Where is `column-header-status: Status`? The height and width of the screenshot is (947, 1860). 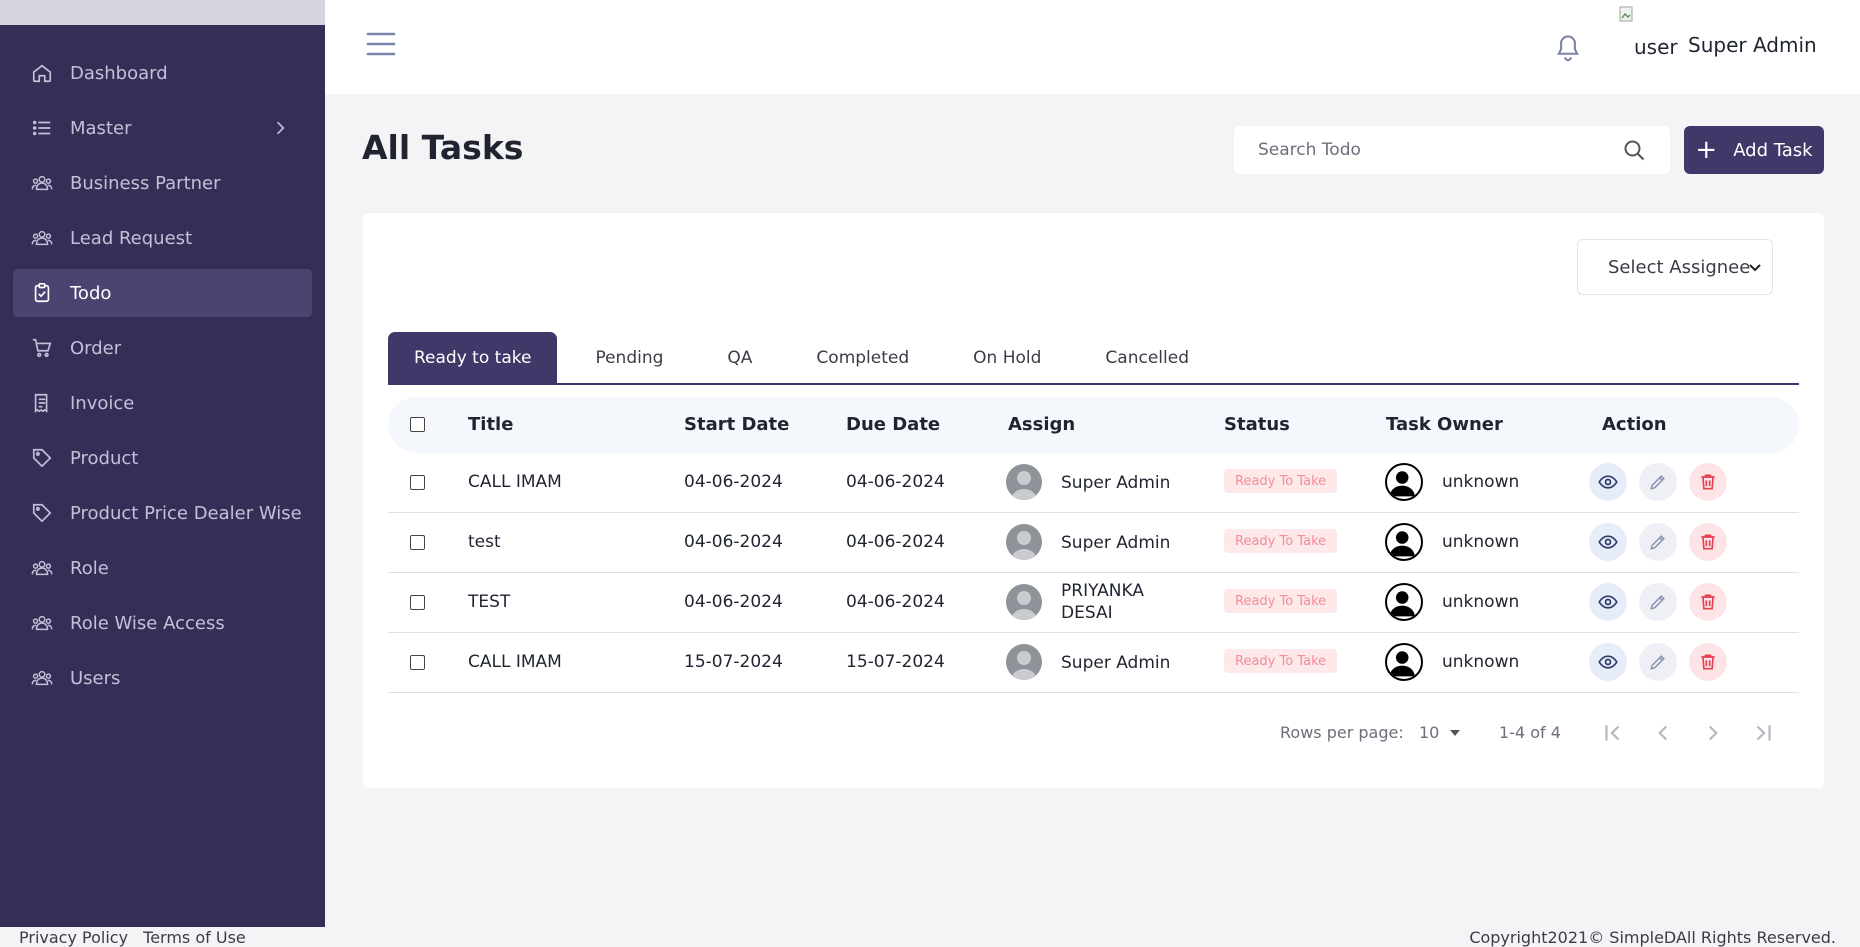 column-header-status: Status is located at coordinates (1257, 424).